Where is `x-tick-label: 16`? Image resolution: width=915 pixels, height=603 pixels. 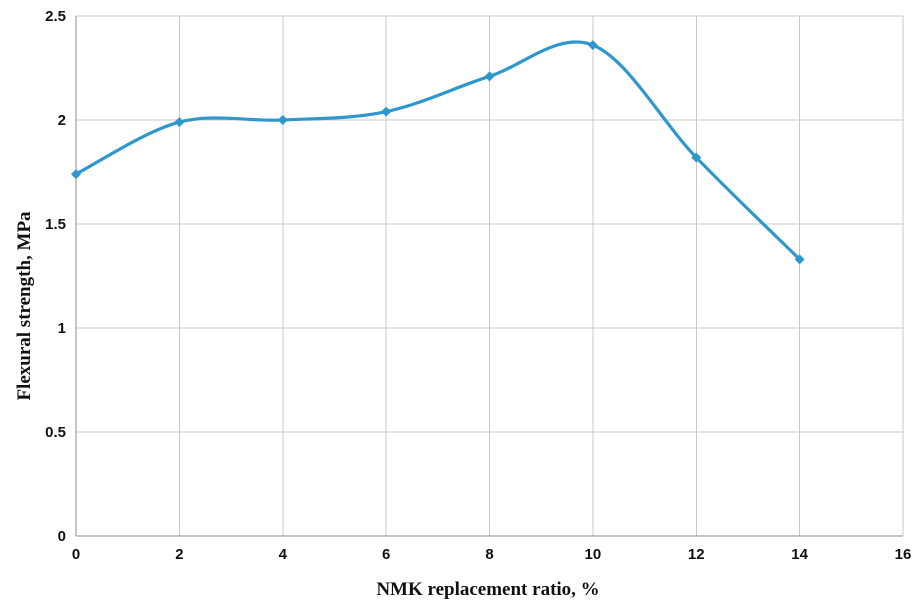 x-tick-label: 16 is located at coordinates (903, 554).